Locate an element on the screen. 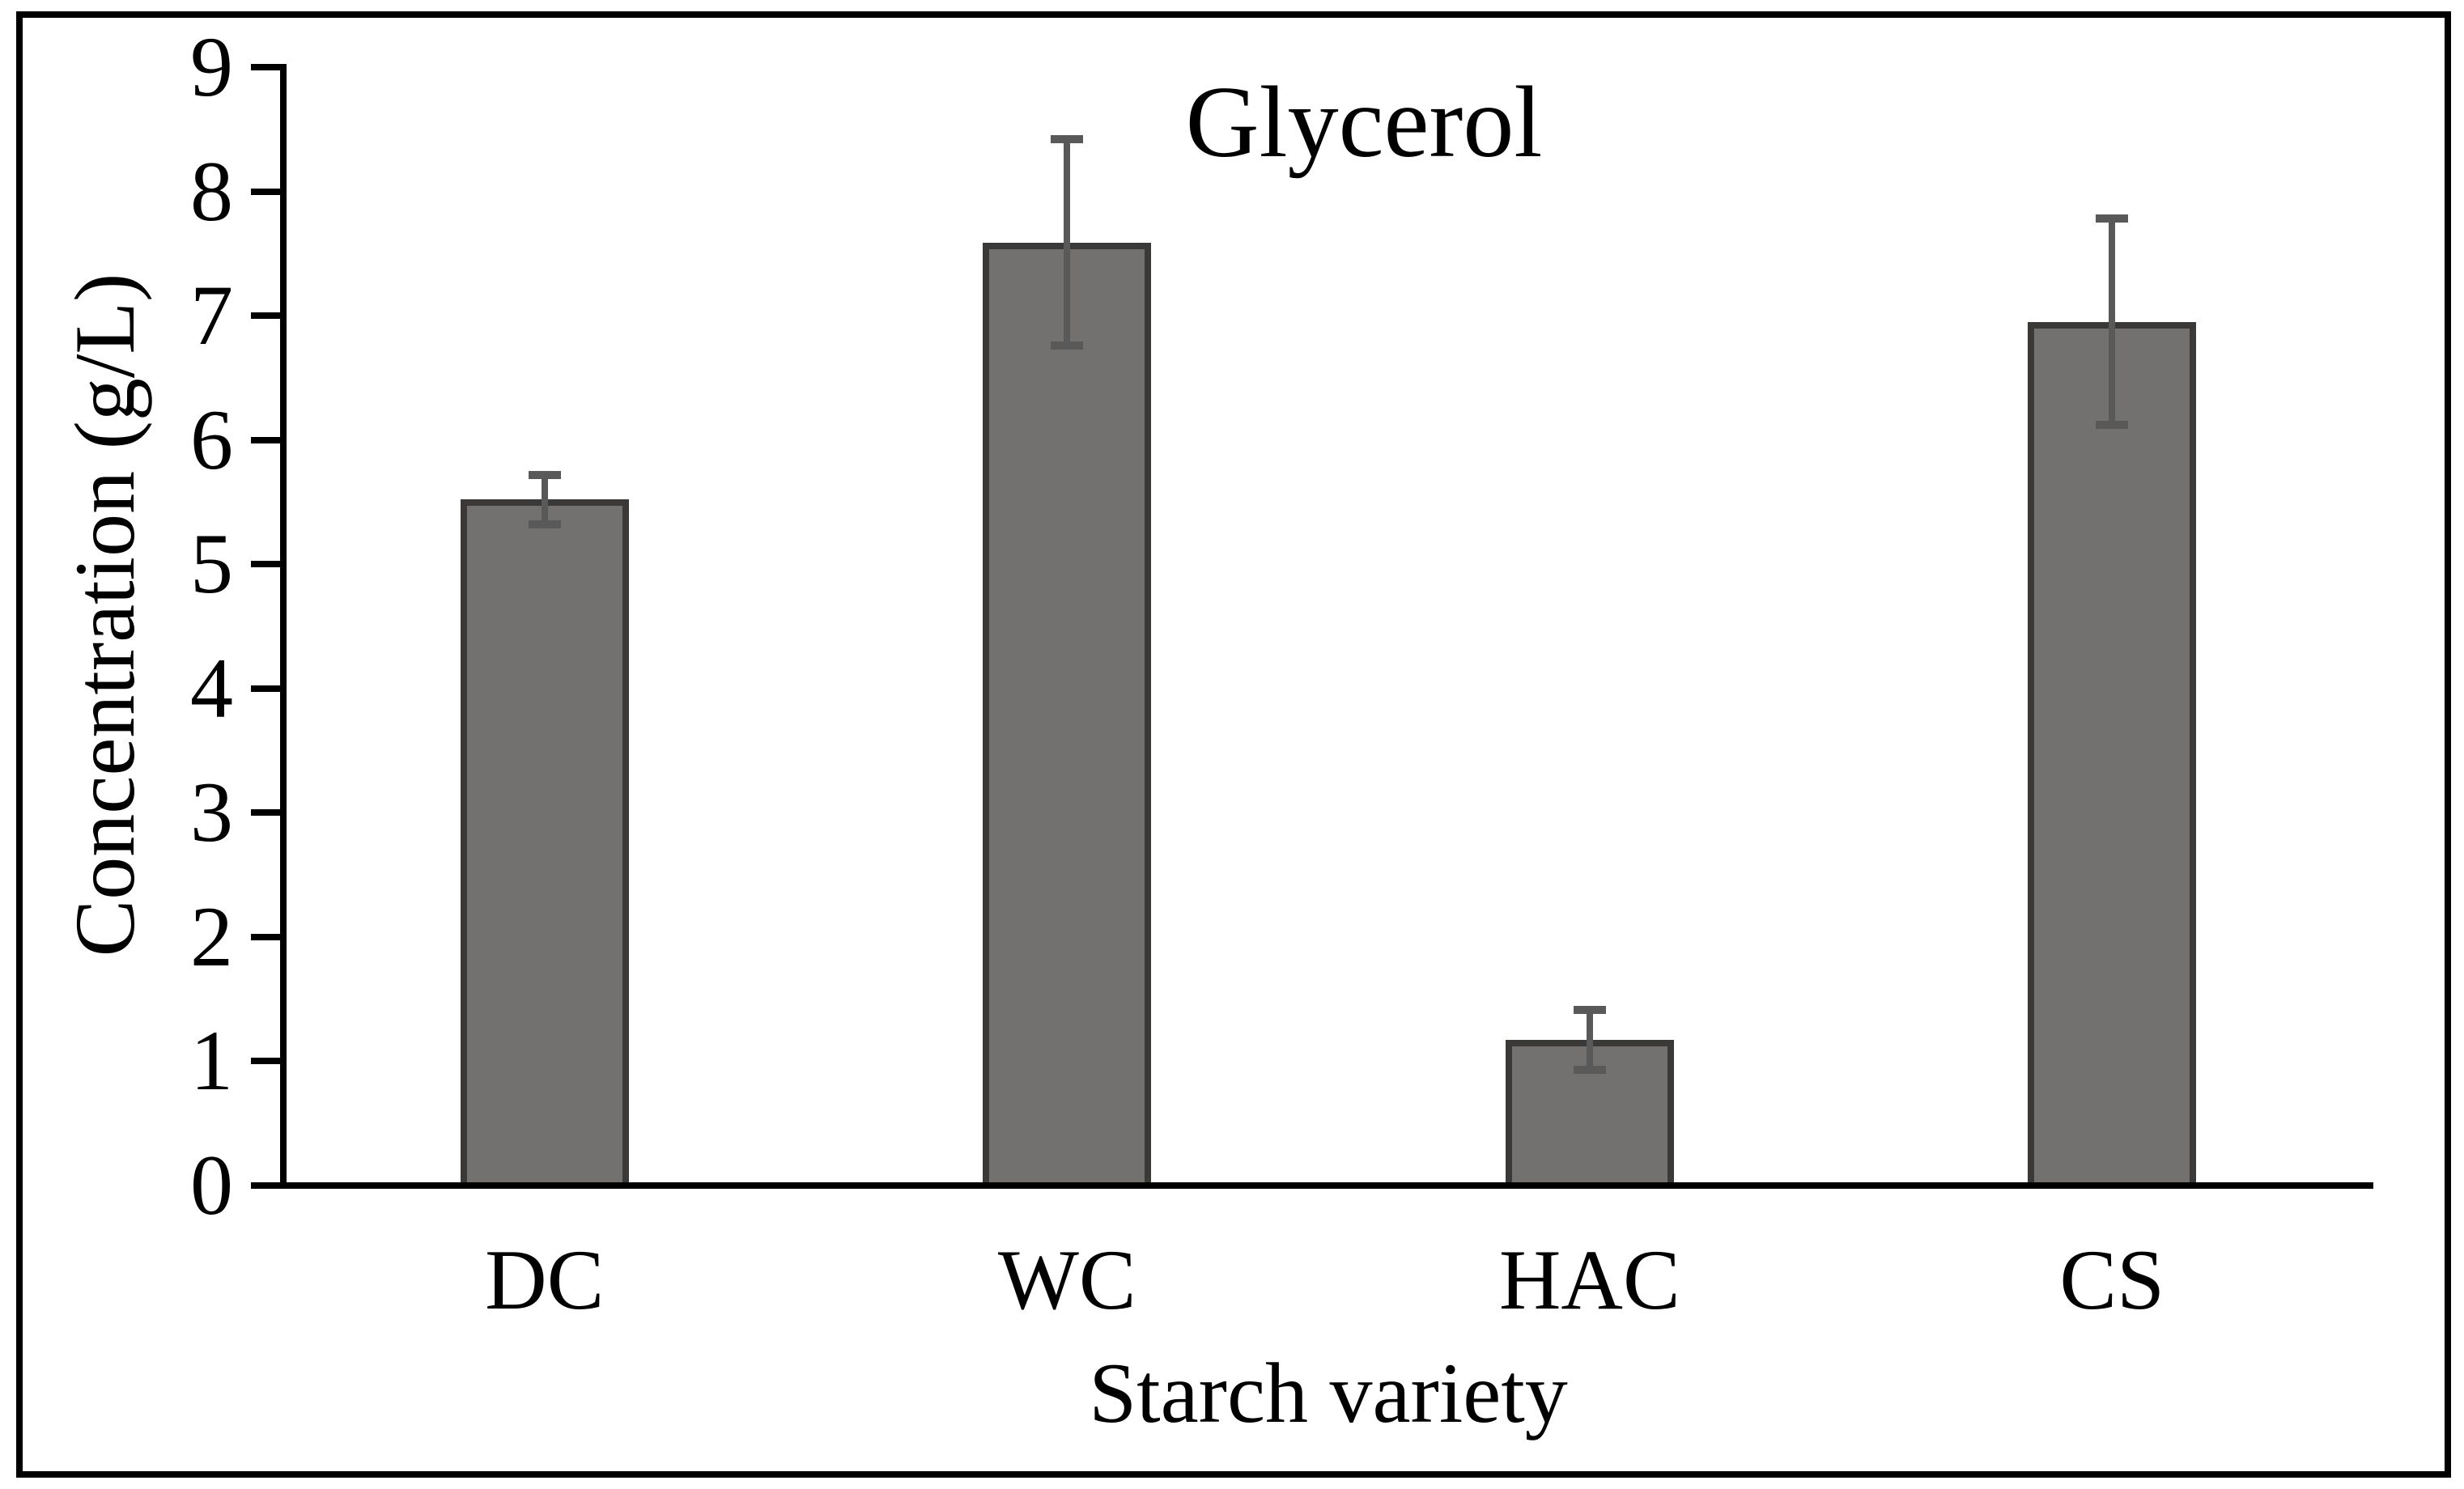 The image size is (2464, 1489). bar-cs is located at coordinates (2113, 755).